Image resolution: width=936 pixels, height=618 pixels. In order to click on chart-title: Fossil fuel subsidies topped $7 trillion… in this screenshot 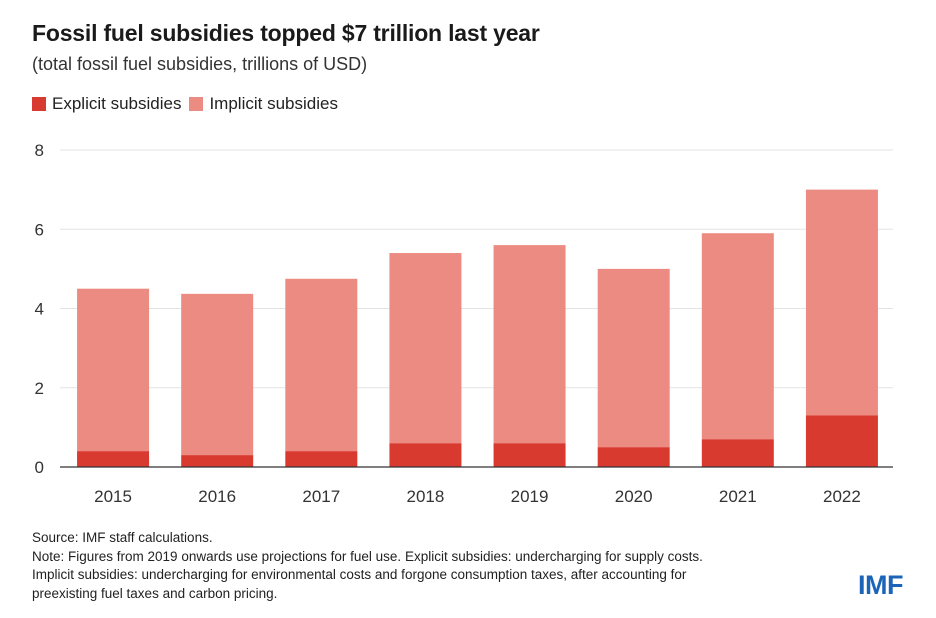, I will do `click(286, 33)`.